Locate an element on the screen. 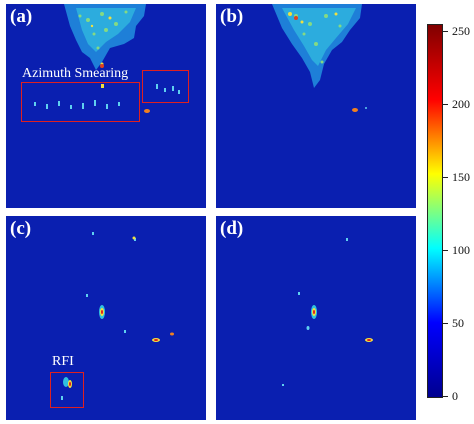 The image size is (474, 424). colorbar-label-0: 0 is located at coordinates (455, 396).